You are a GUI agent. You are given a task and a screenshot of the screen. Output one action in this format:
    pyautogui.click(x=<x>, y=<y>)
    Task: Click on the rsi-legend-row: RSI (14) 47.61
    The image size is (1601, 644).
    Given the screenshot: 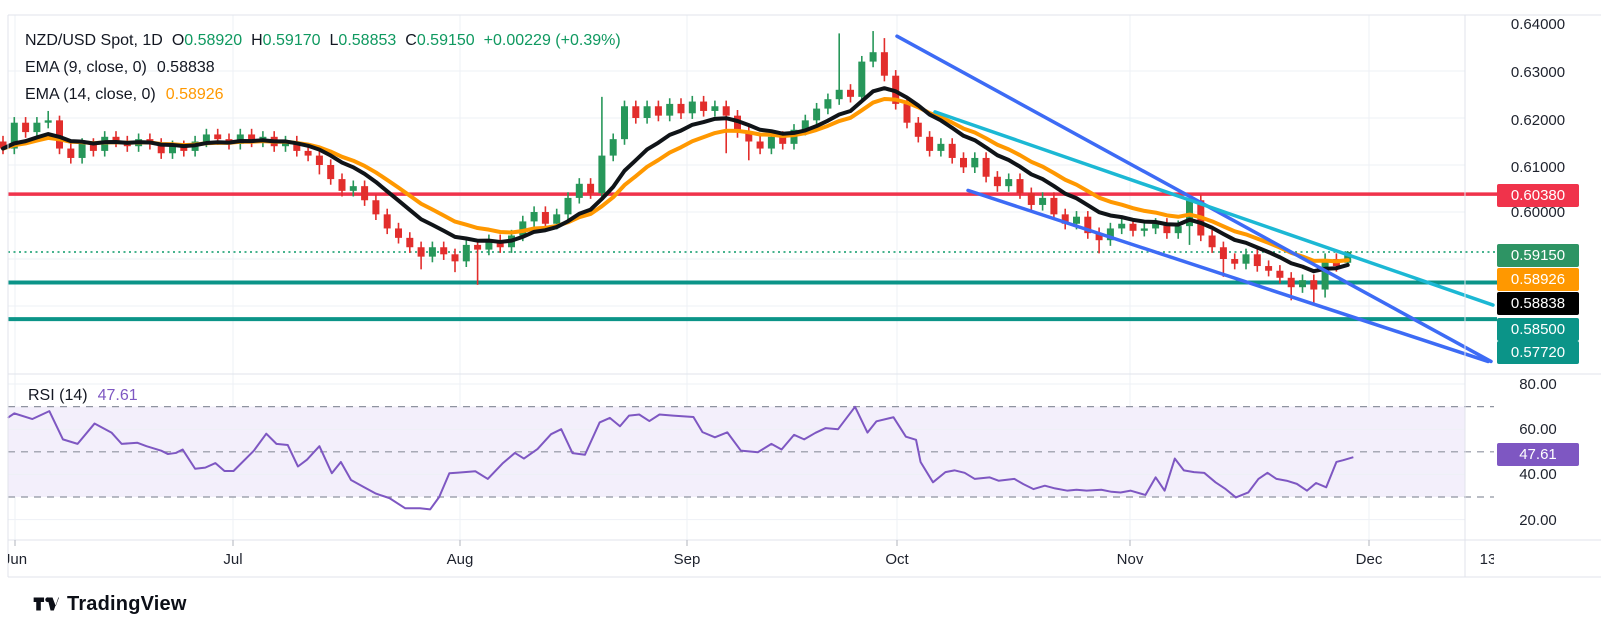 What is the action you would take?
    pyautogui.click(x=83, y=396)
    